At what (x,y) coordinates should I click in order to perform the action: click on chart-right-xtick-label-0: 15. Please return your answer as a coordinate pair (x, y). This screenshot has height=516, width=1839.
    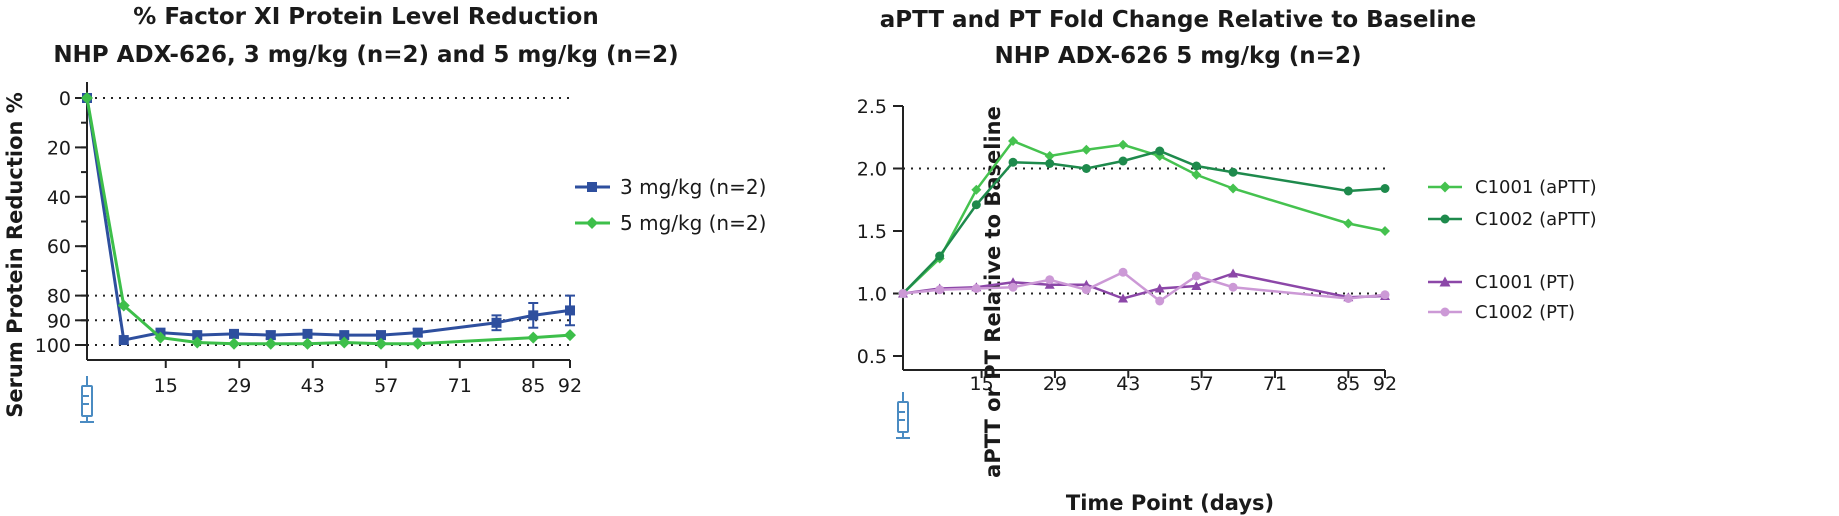
    Looking at the image, I should click on (981, 384).